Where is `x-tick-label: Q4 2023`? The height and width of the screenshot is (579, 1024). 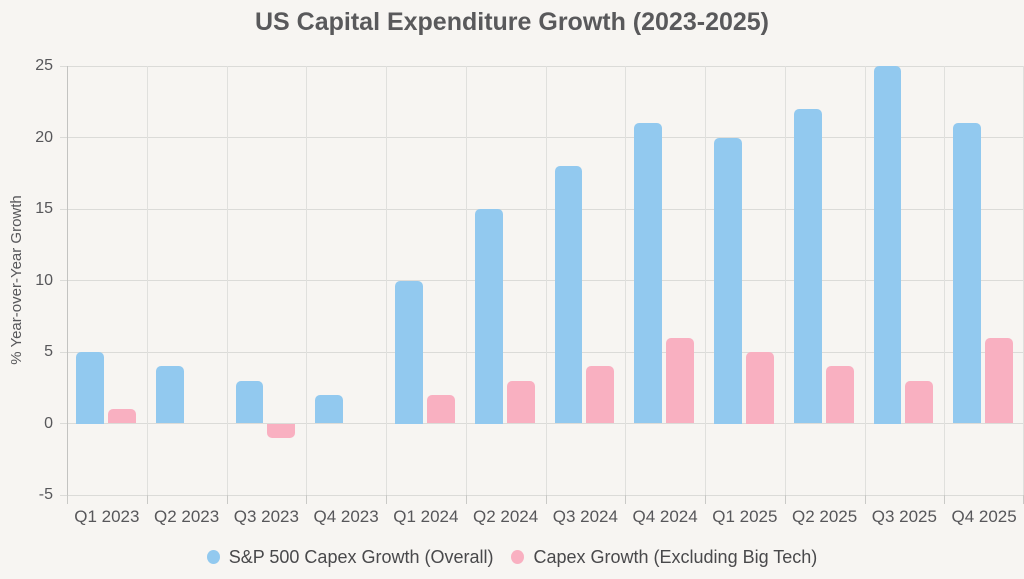 x-tick-label: Q4 2023 is located at coordinates (346, 516).